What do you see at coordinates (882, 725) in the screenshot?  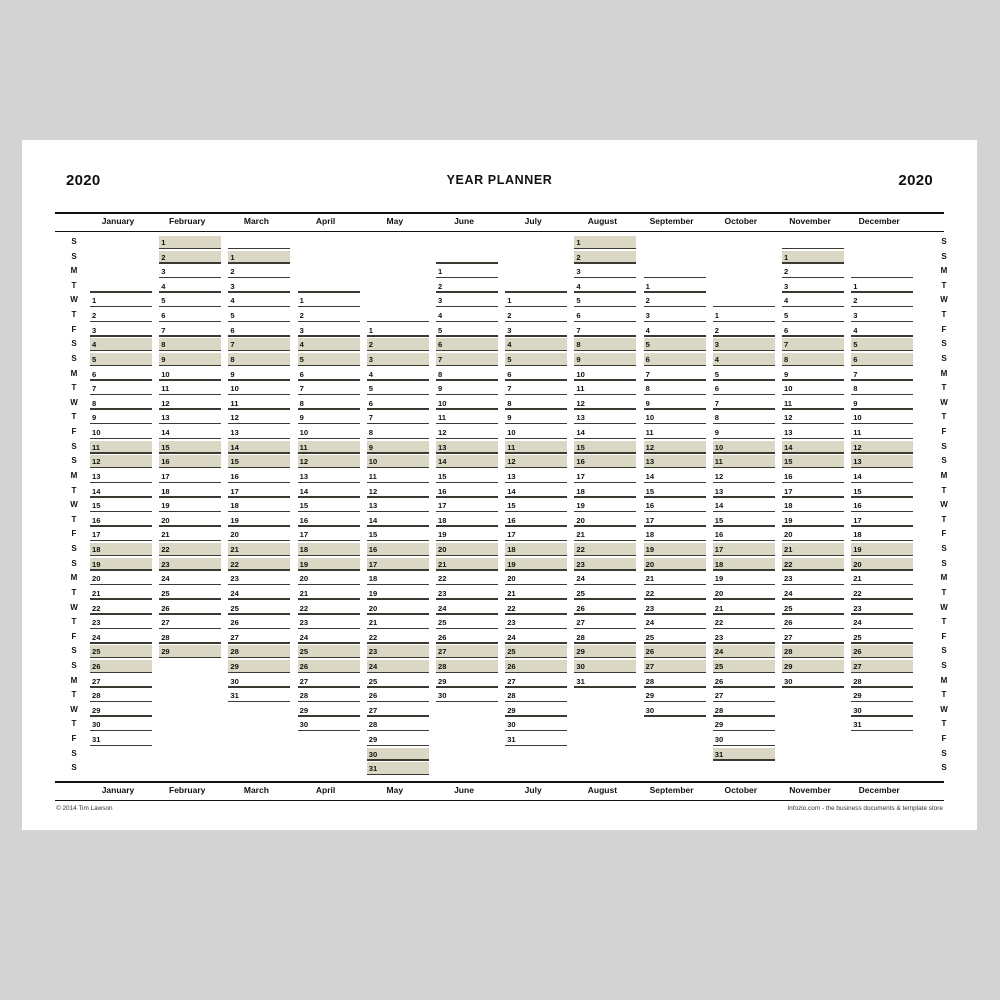 I see `date-cell: 31` at bounding box center [882, 725].